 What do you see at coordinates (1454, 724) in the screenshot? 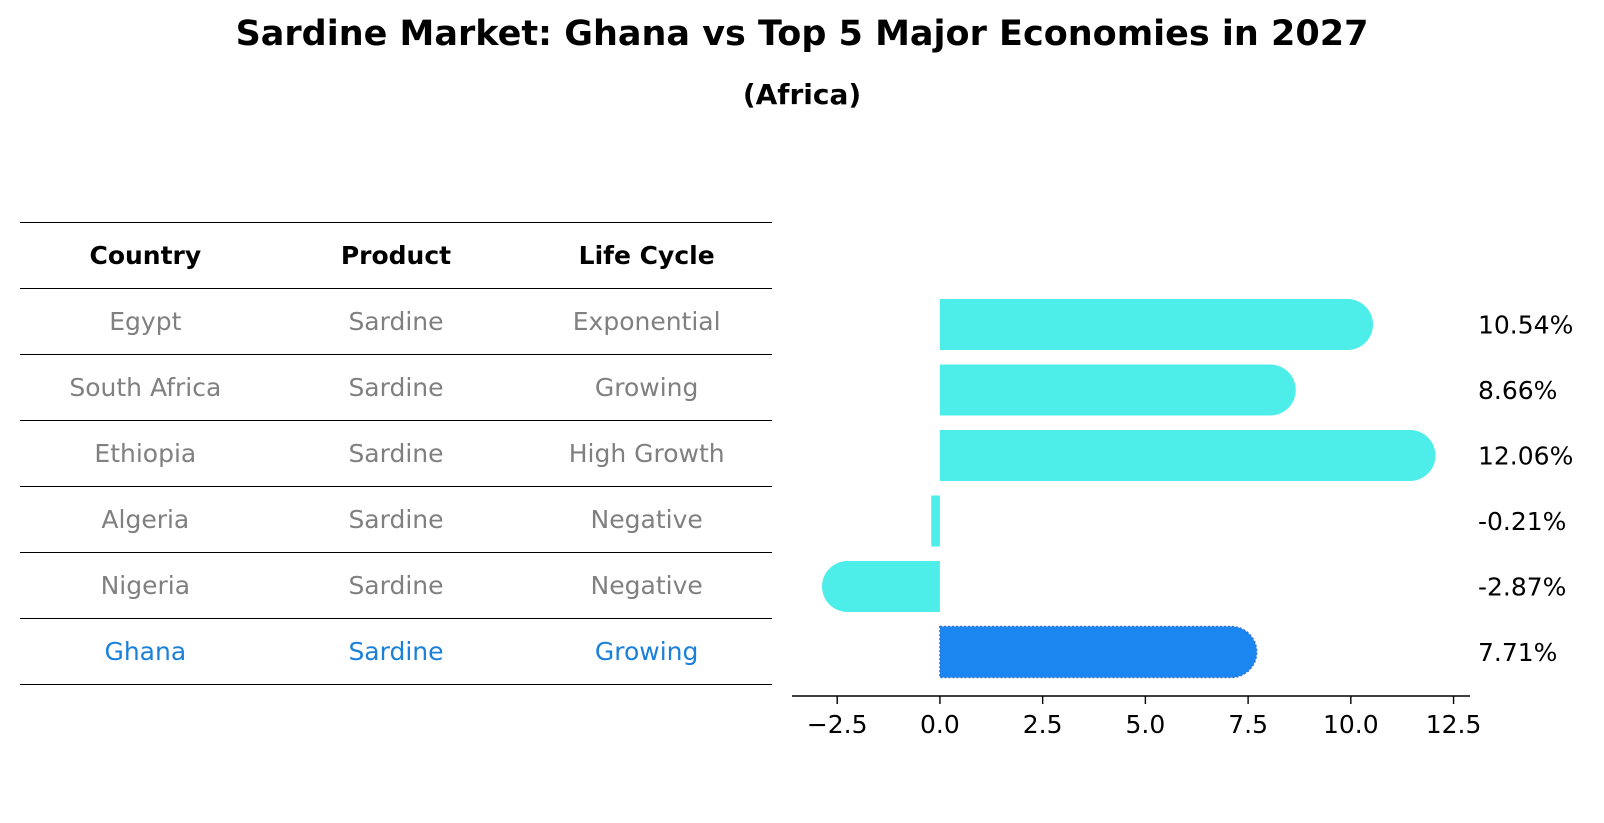
I see `x-tick-label: 12.5` at bounding box center [1454, 724].